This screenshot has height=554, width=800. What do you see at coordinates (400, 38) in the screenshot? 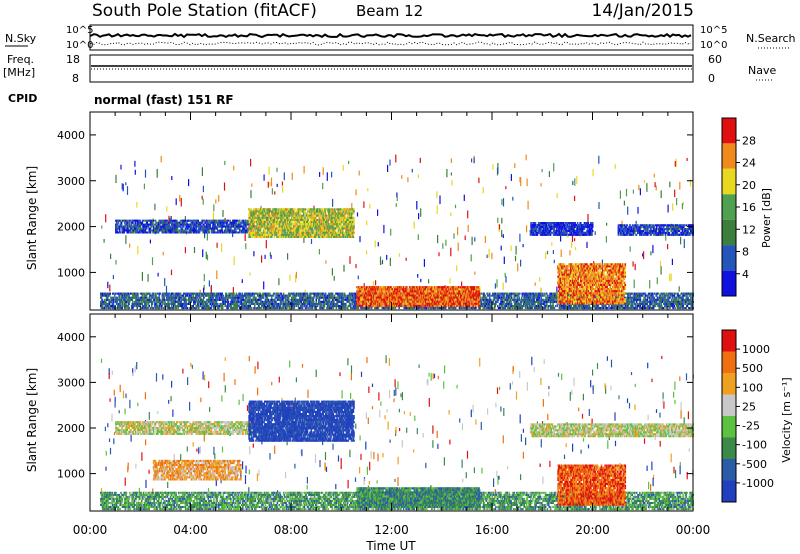
I see `noise-panel: N.Sky 10^5 10^0 10^5 10^0 N.Search` at bounding box center [400, 38].